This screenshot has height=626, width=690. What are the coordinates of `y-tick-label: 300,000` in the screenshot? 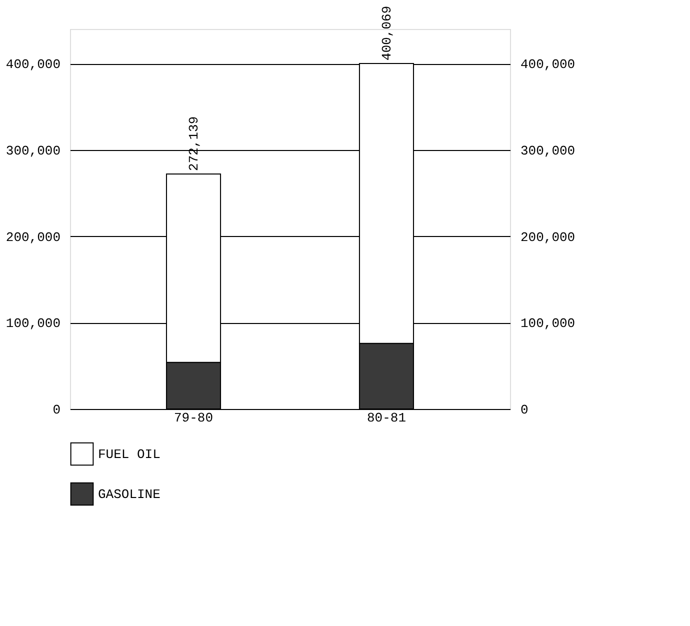 It's located at (33, 150).